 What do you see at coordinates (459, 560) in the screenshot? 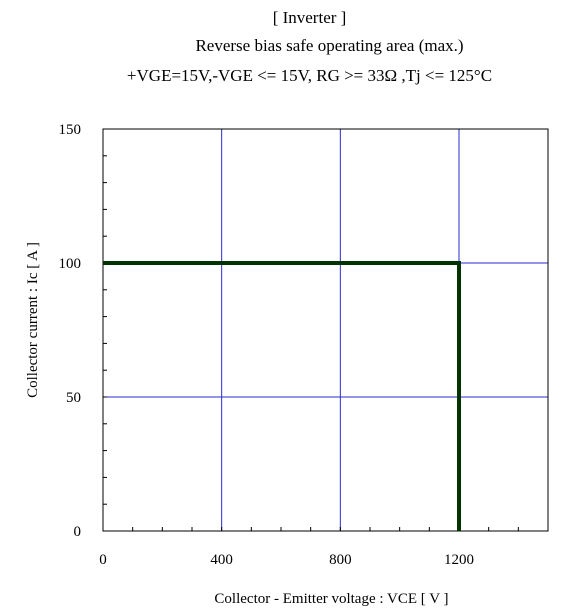
I see `x-tick-label: 1200` at bounding box center [459, 560].